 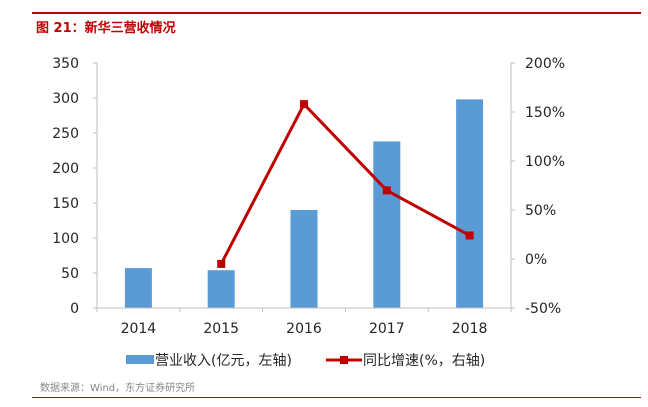 What do you see at coordinates (540, 211) in the screenshot?
I see `right-tick-label: 50%` at bounding box center [540, 211].